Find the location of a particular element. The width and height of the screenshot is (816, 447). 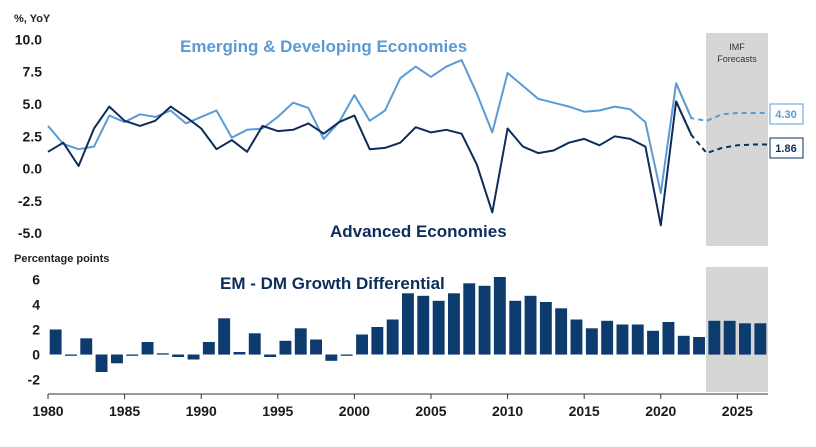

x-tick-label: 2010 is located at coordinates (507, 411).